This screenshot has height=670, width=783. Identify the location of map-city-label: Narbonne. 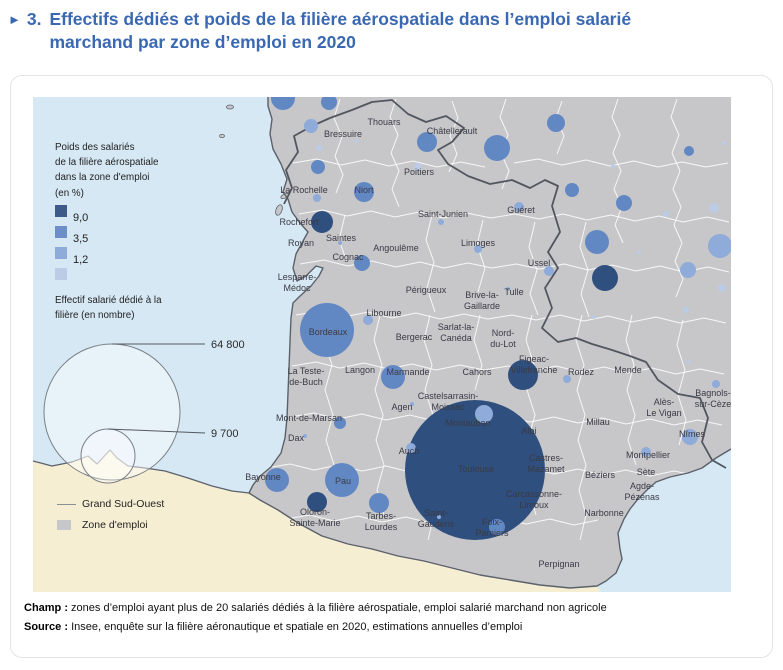
(604, 513).